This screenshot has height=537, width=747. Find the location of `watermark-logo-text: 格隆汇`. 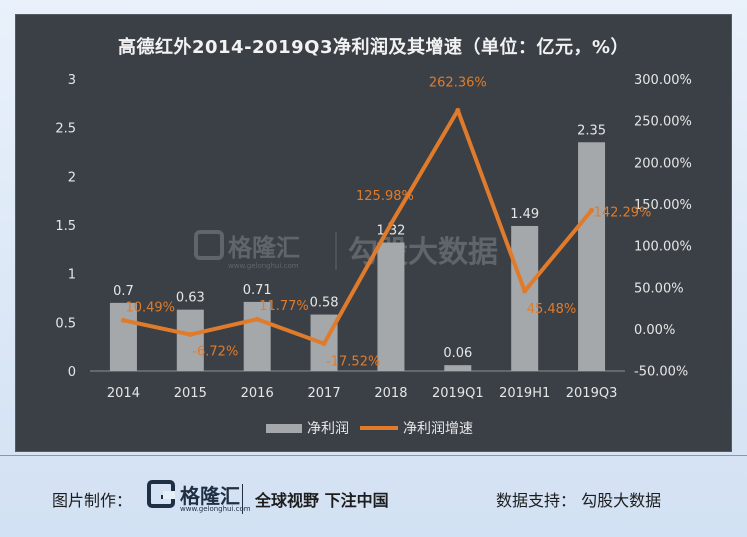

watermark-logo-text: 格隆汇 is located at coordinates (264, 248).